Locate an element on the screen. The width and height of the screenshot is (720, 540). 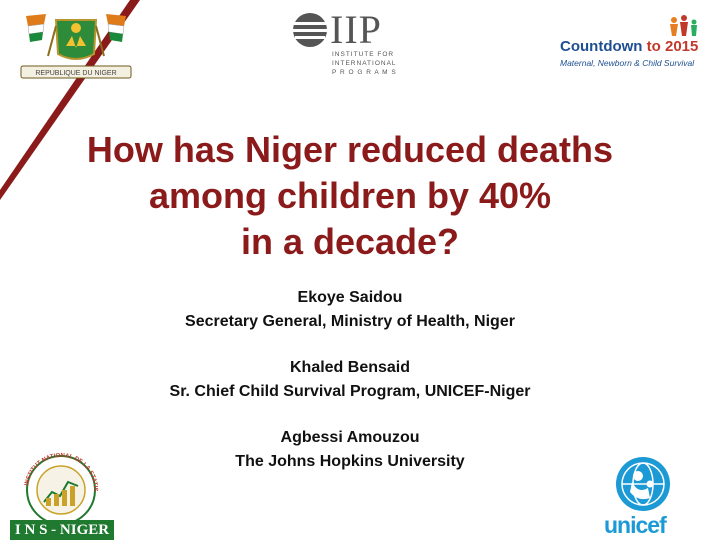
countdown-title: Countdown to 2015 is located at coordinates (629, 46).